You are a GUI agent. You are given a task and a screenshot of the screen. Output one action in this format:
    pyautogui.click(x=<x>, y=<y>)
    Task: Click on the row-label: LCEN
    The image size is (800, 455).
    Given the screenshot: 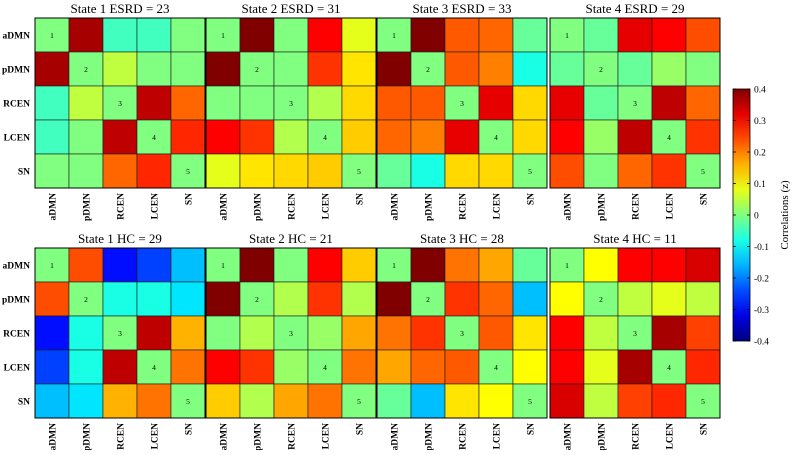 What is the action you would take?
    pyautogui.click(x=17, y=369)
    